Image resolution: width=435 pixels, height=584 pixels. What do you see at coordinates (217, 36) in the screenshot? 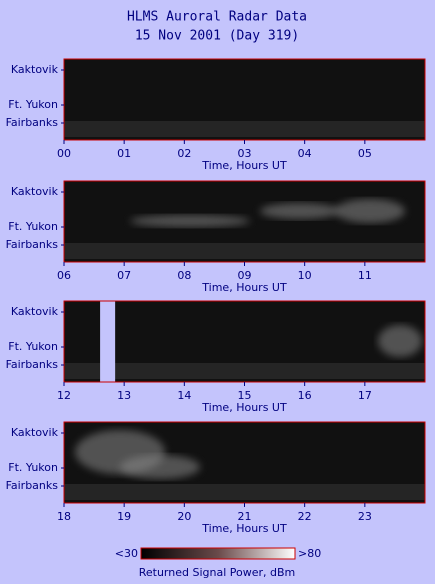
I see `subtitle: 15 Nov 2001 (Day 319)` at bounding box center [217, 36].